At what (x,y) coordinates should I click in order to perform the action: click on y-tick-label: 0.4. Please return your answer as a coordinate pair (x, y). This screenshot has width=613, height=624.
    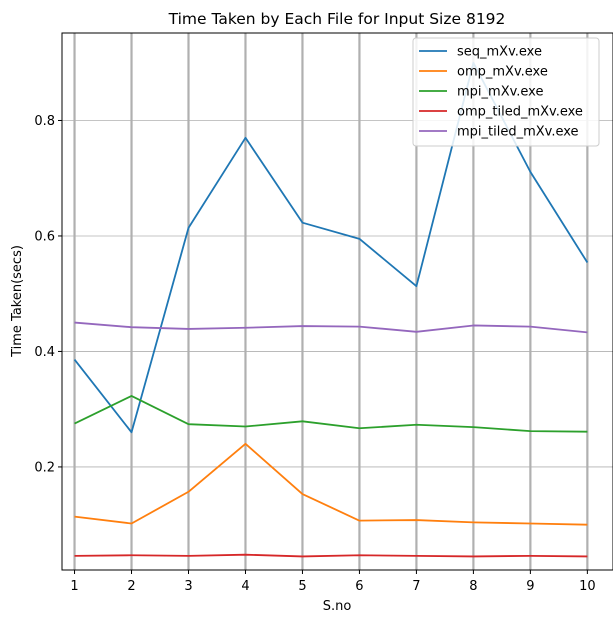
    Looking at the image, I should click on (44, 352).